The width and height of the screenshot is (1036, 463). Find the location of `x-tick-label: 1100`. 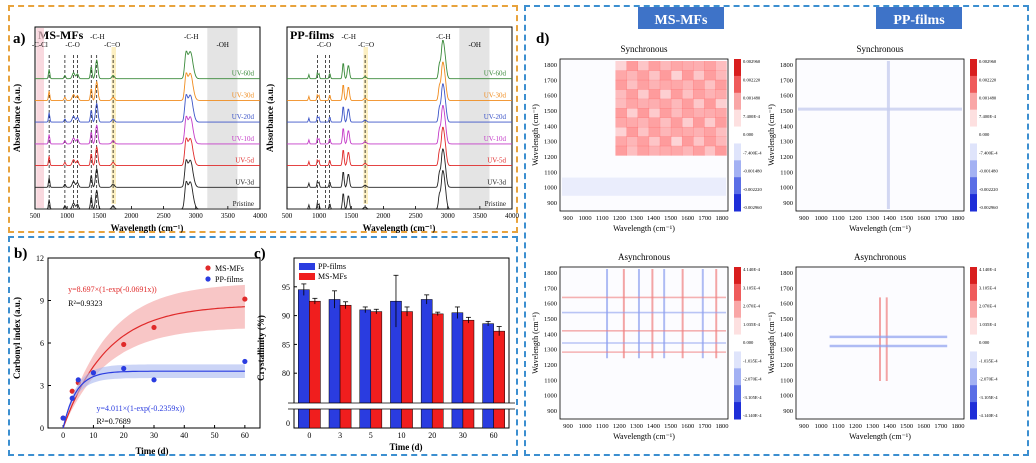

x-tick-label: 1100 is located at coordinates (602, 218).